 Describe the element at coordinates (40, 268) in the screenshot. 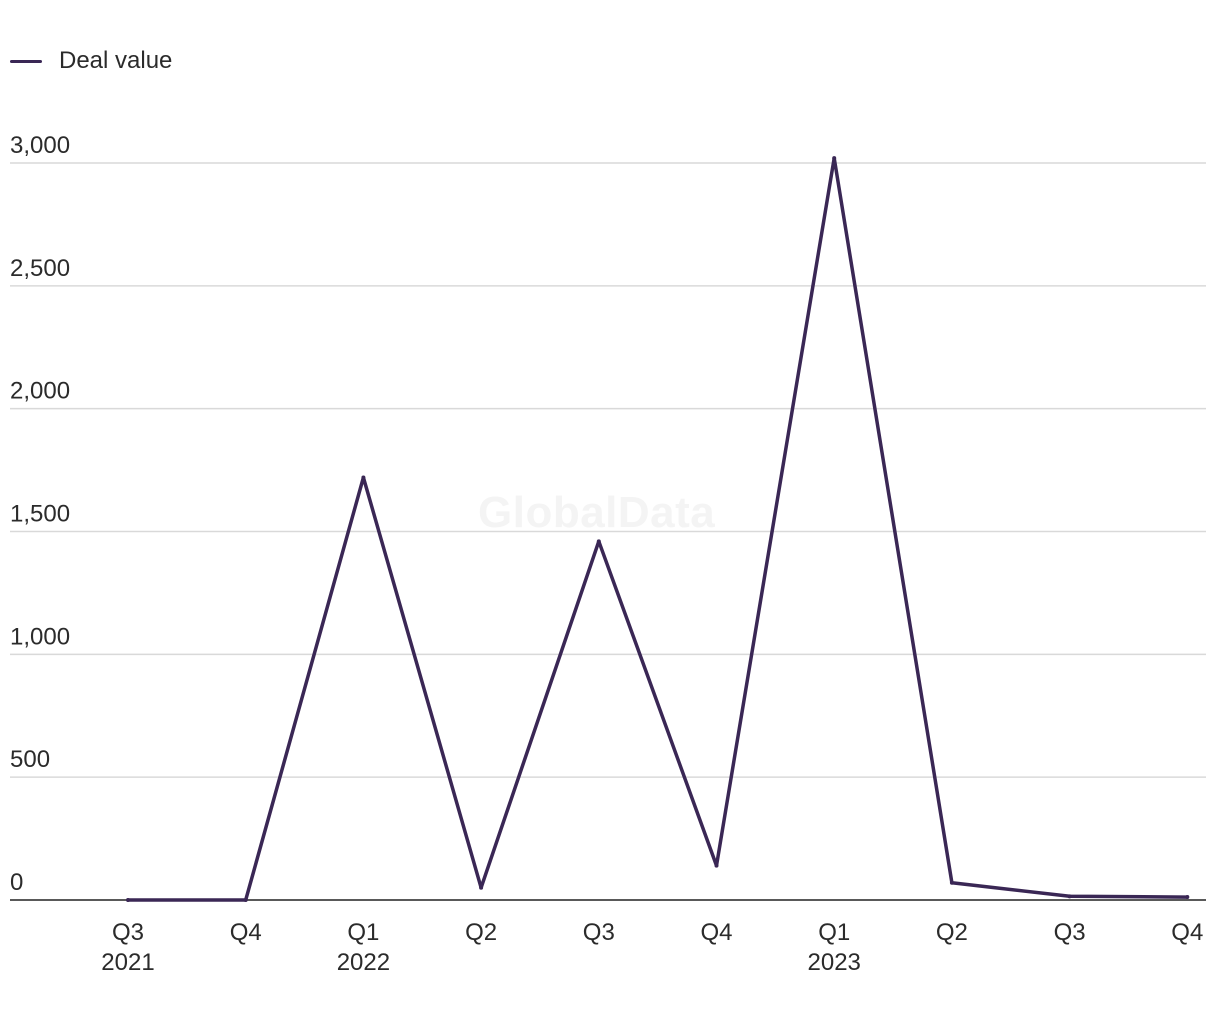

I see `y-tick-label: 2,500` at that location.